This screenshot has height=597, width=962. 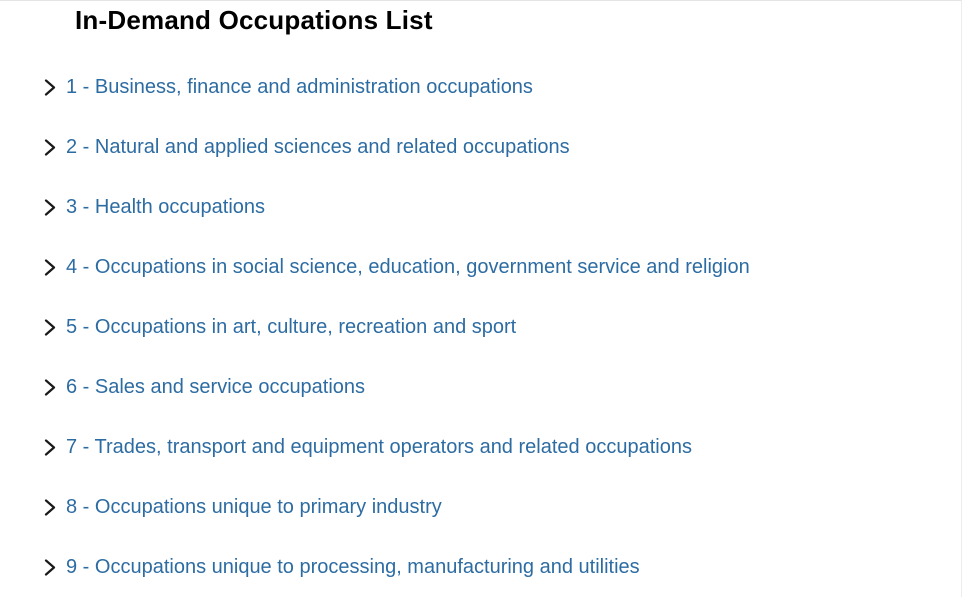 I want to click on occupation-item-sales-service: 6 - Sales and service occupations, so click(x=480, y=387).